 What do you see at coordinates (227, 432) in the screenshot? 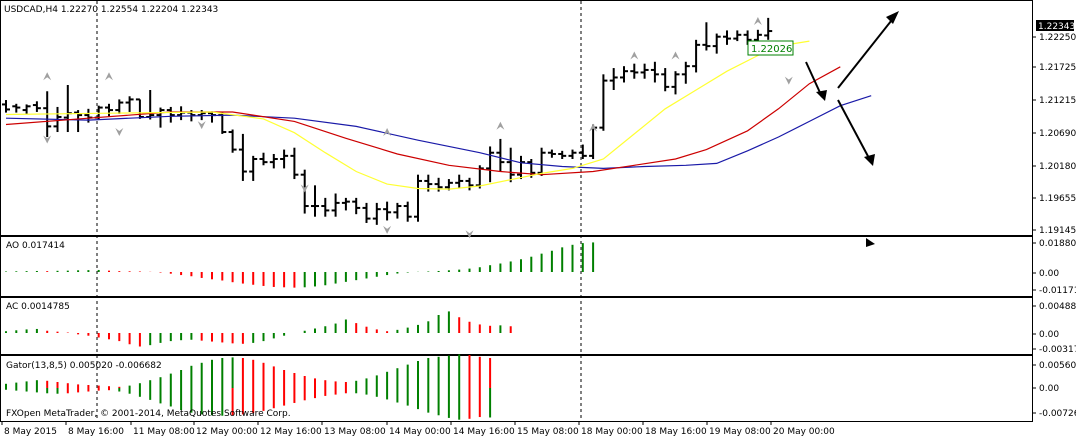
I see `time-tick-label: 12 May 00:00` at bounding box center [227, 432].